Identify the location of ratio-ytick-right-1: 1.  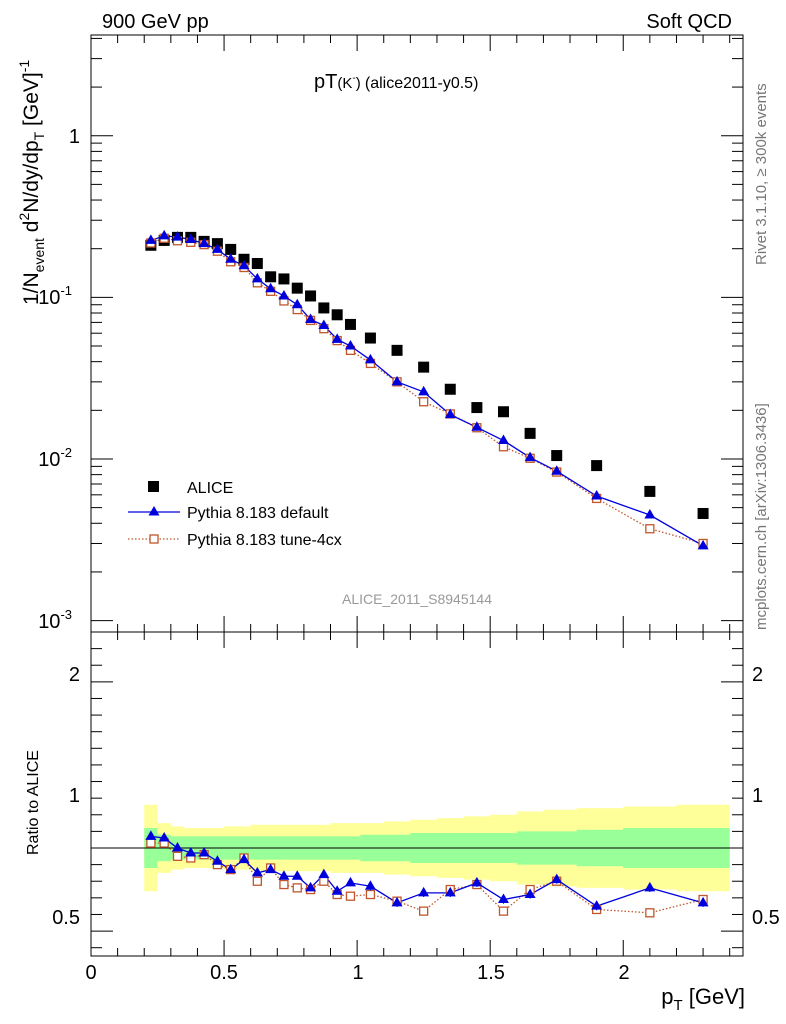
(757, 796).